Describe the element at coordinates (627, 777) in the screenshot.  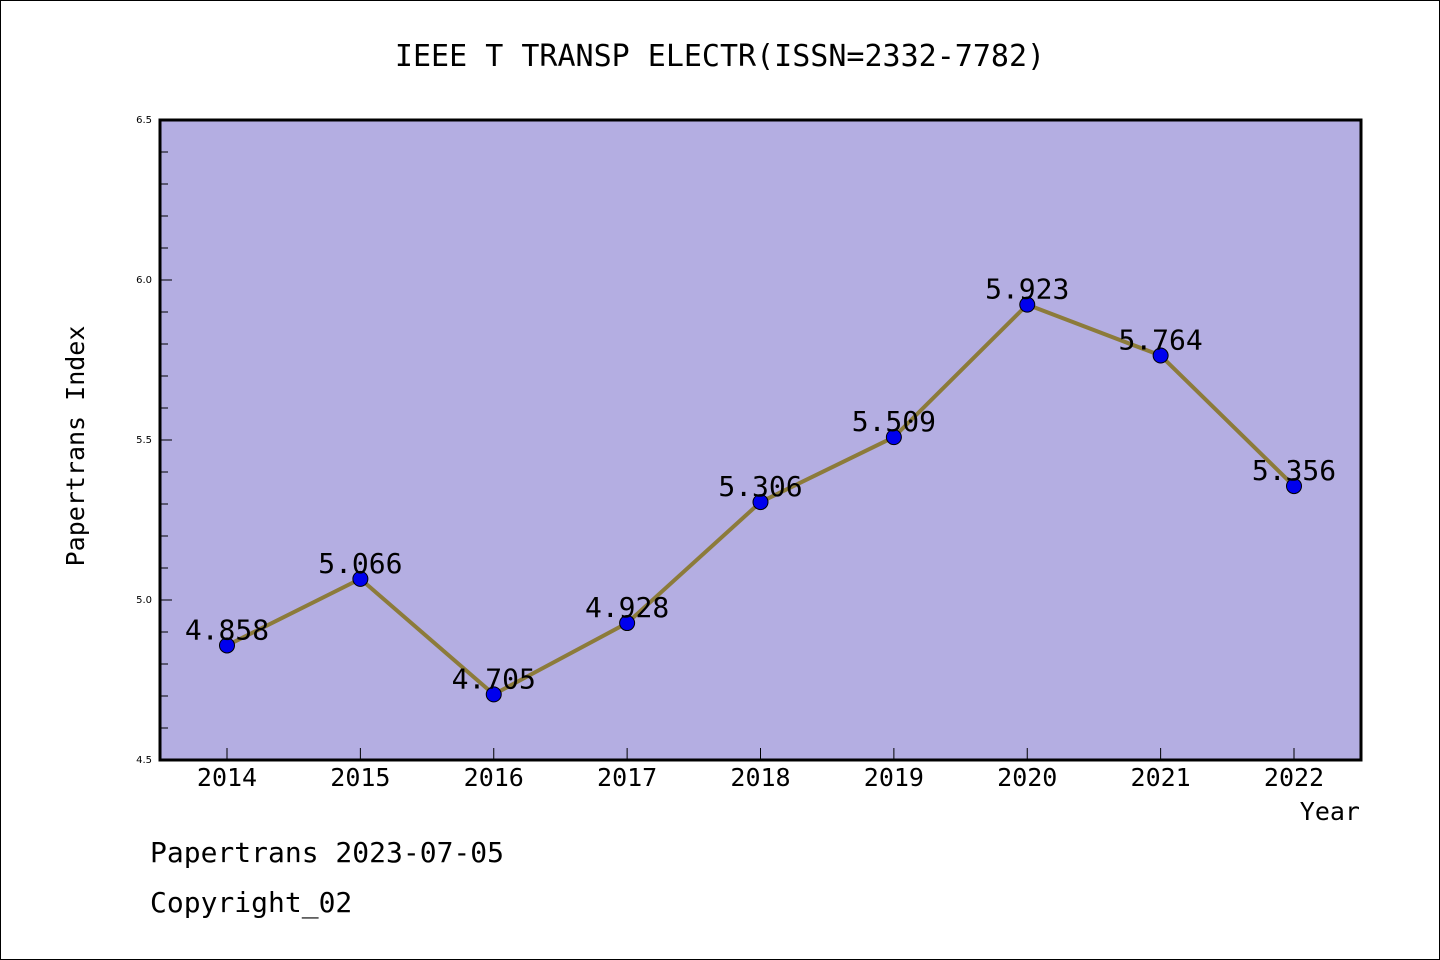
I see `x-tick-label: 2017` at that location.